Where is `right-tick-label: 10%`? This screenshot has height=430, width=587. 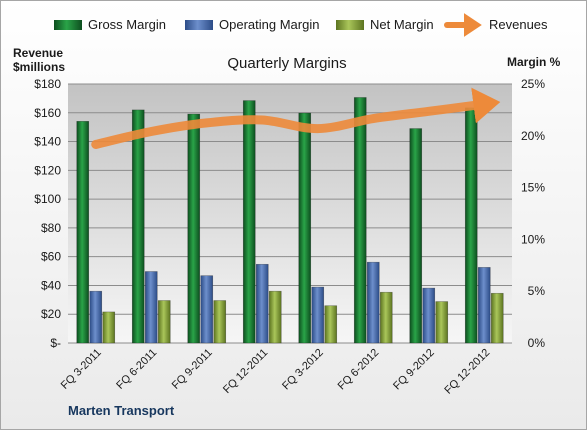 right-tick-label: 10% is located at coordinates (533, 239).